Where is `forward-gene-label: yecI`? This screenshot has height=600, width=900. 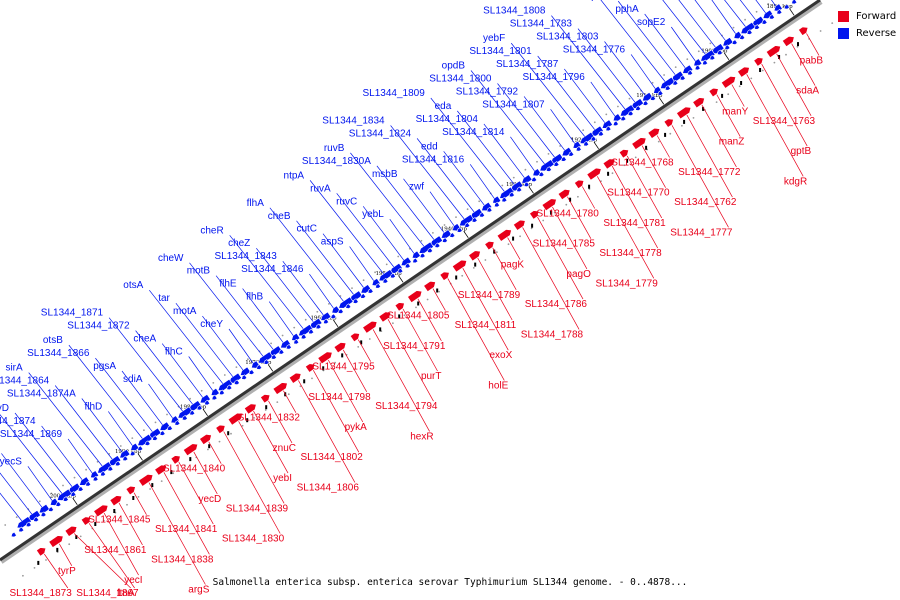
forward-gene-label: yecI is located at coordinates (133, 580).